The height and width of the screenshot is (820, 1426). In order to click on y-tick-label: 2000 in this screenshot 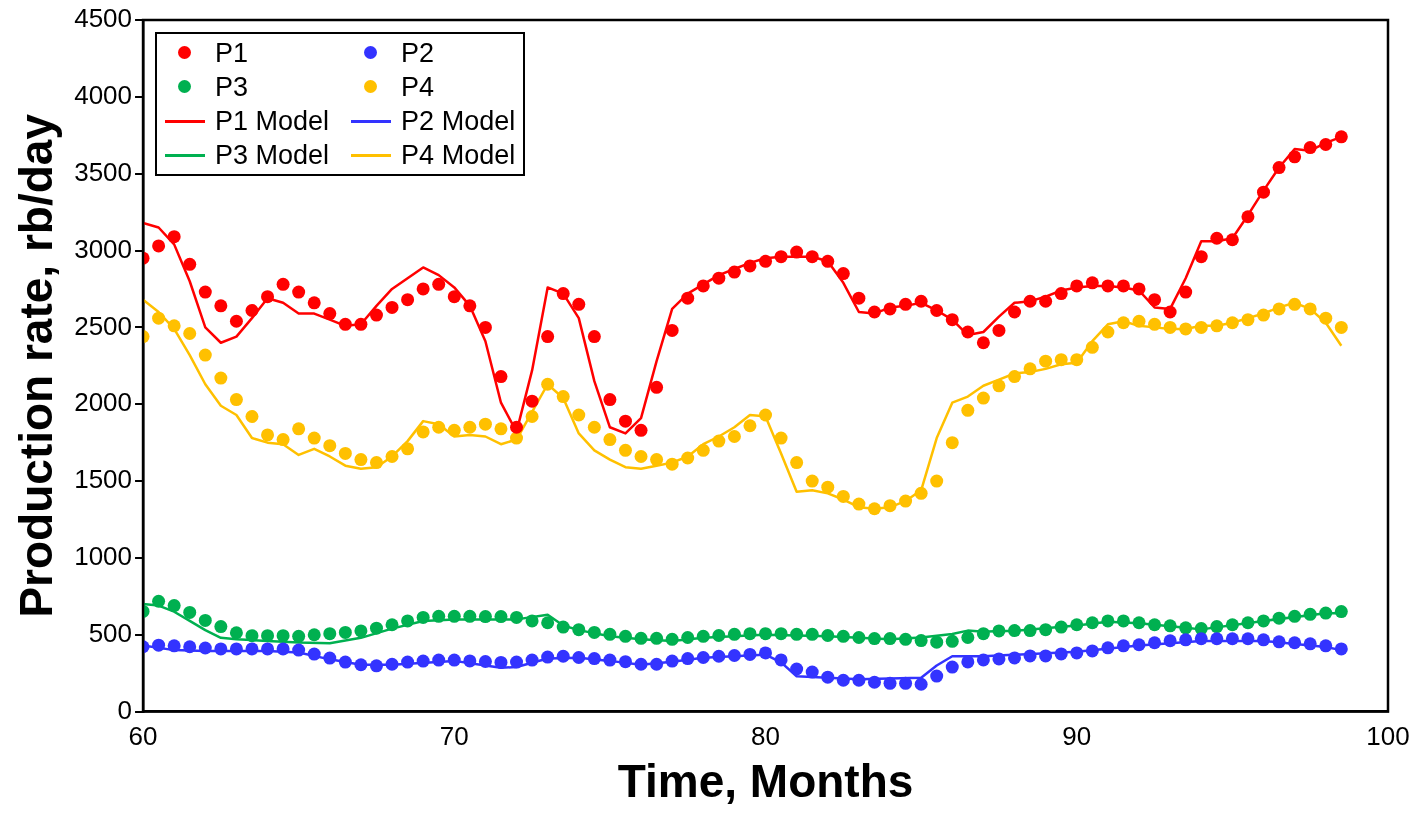, I will do `click(103, 402)`.